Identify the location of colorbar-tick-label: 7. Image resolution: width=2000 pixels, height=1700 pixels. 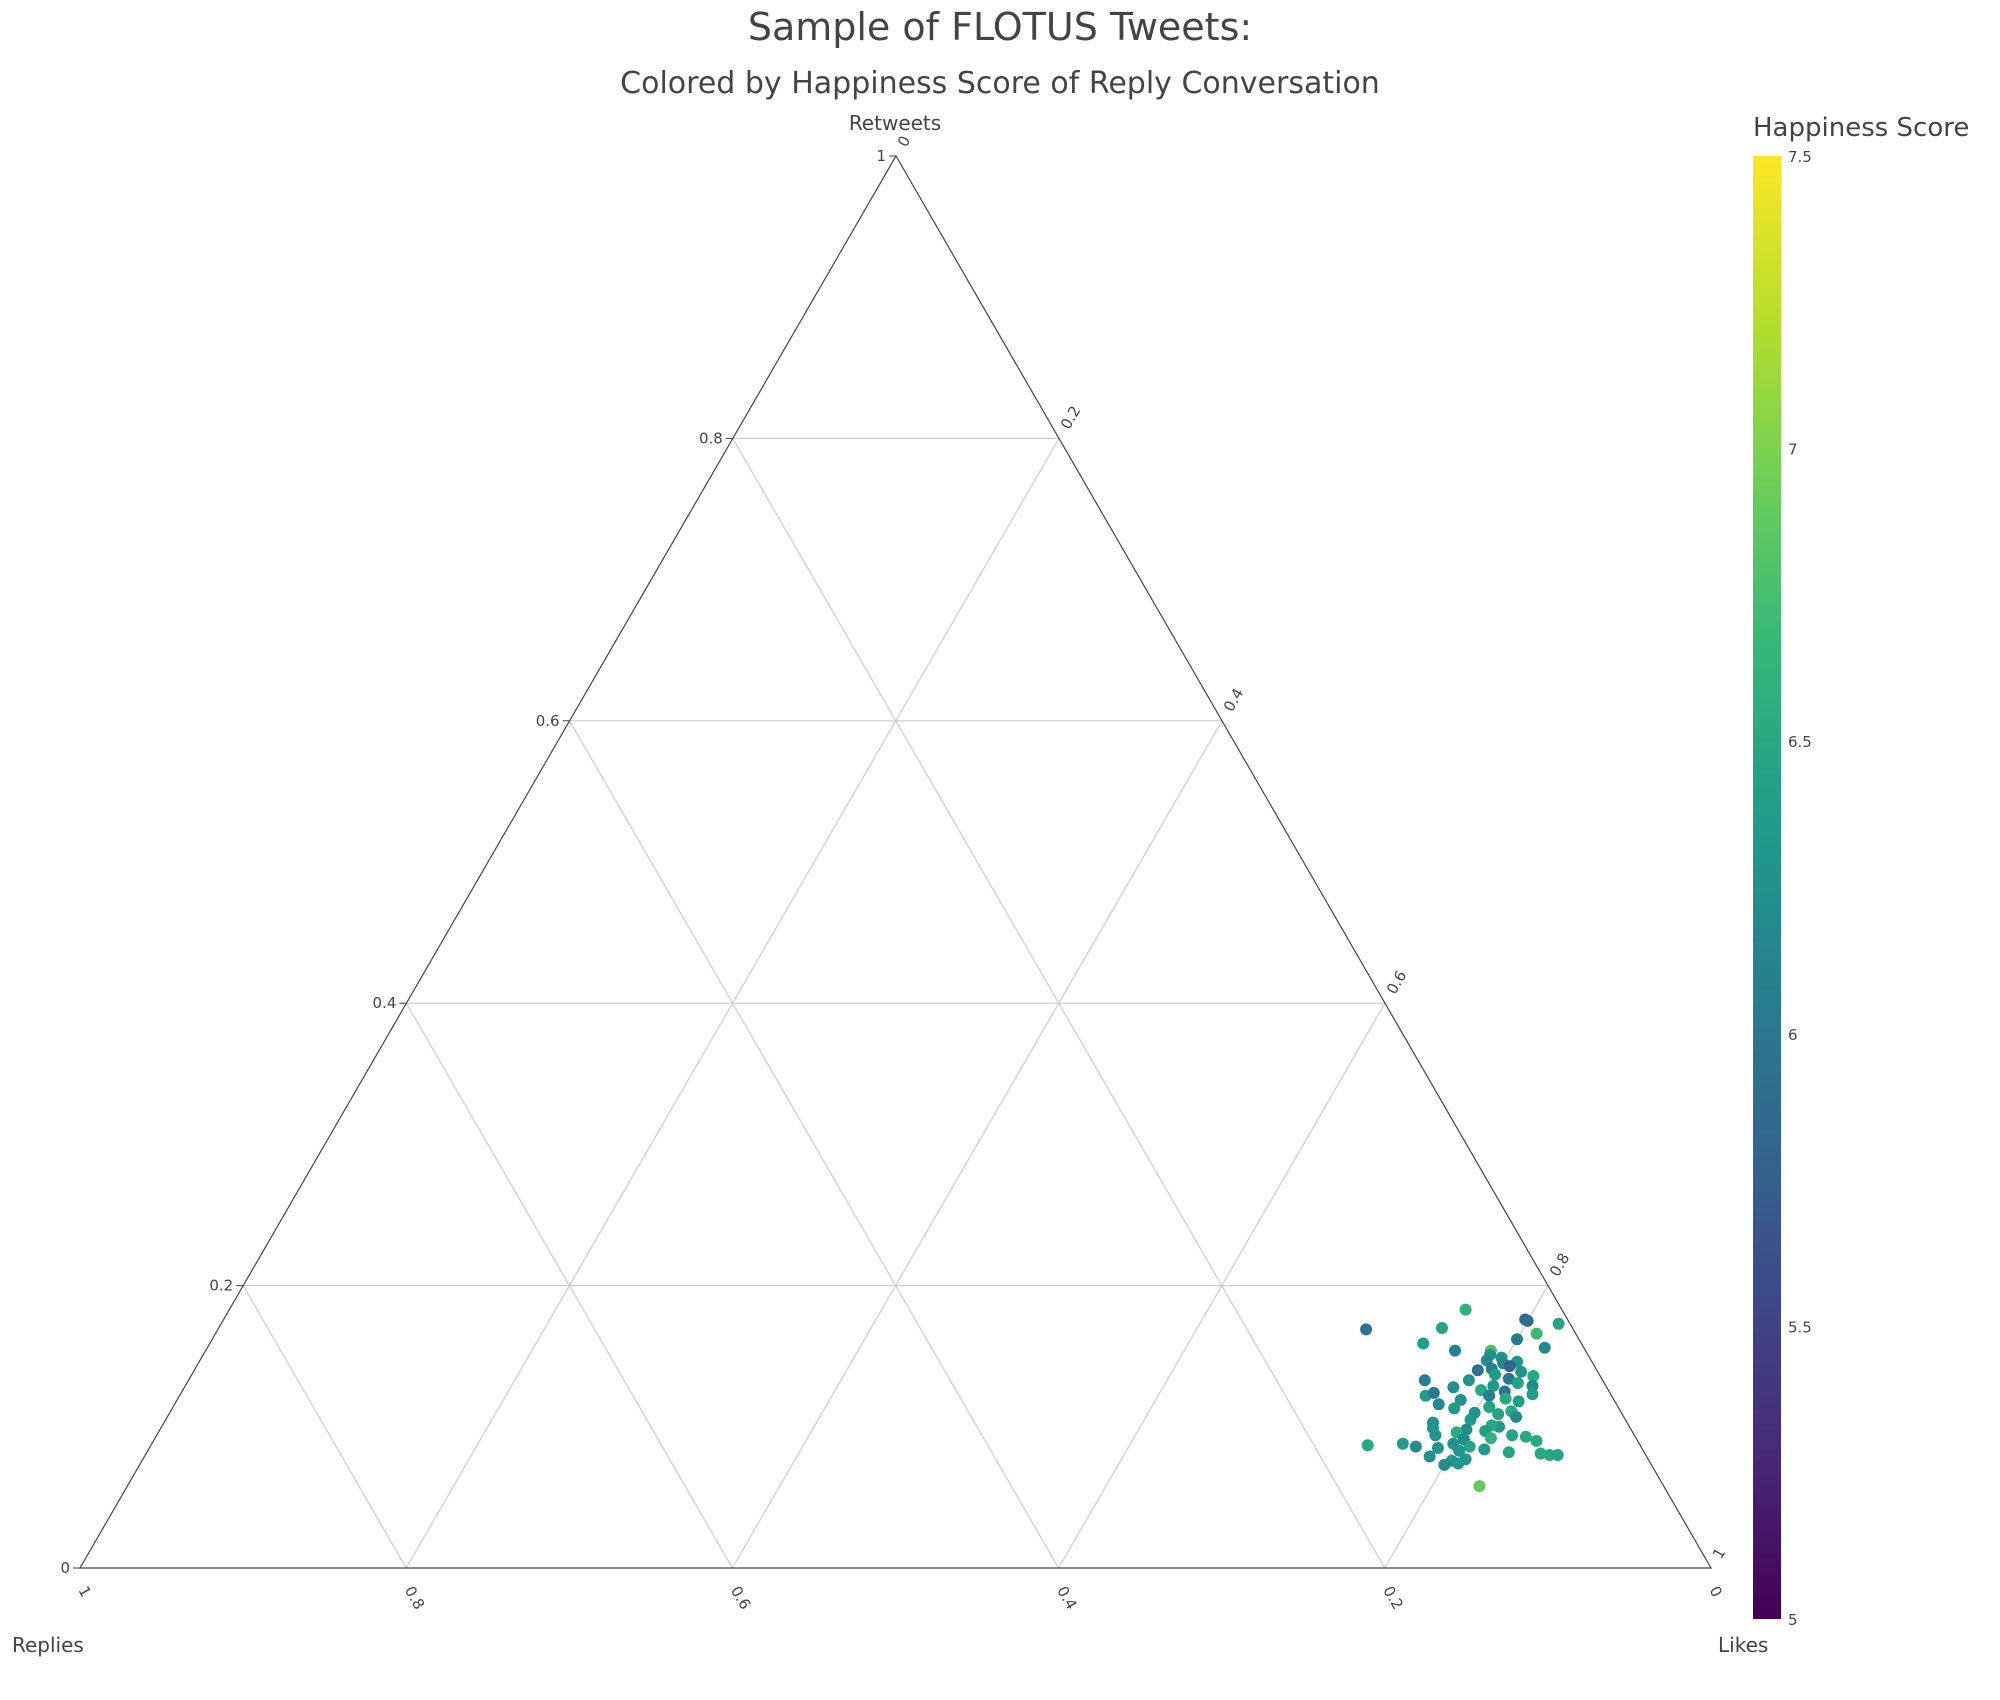
(1793, 450).